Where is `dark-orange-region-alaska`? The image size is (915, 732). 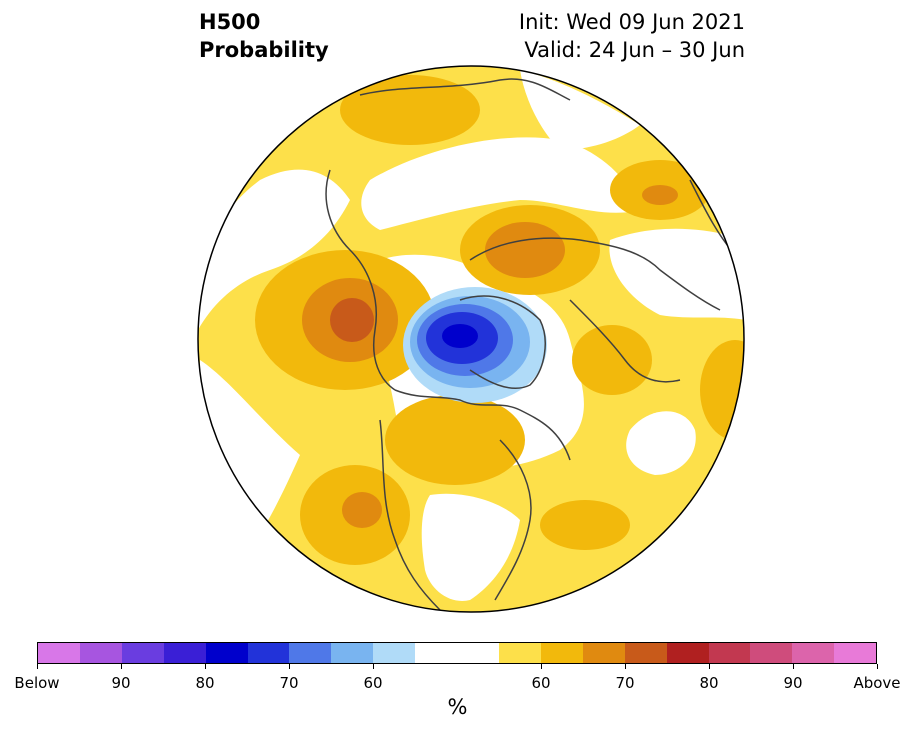
dark-orange-region-alaska is located at coordinates (352, 320).